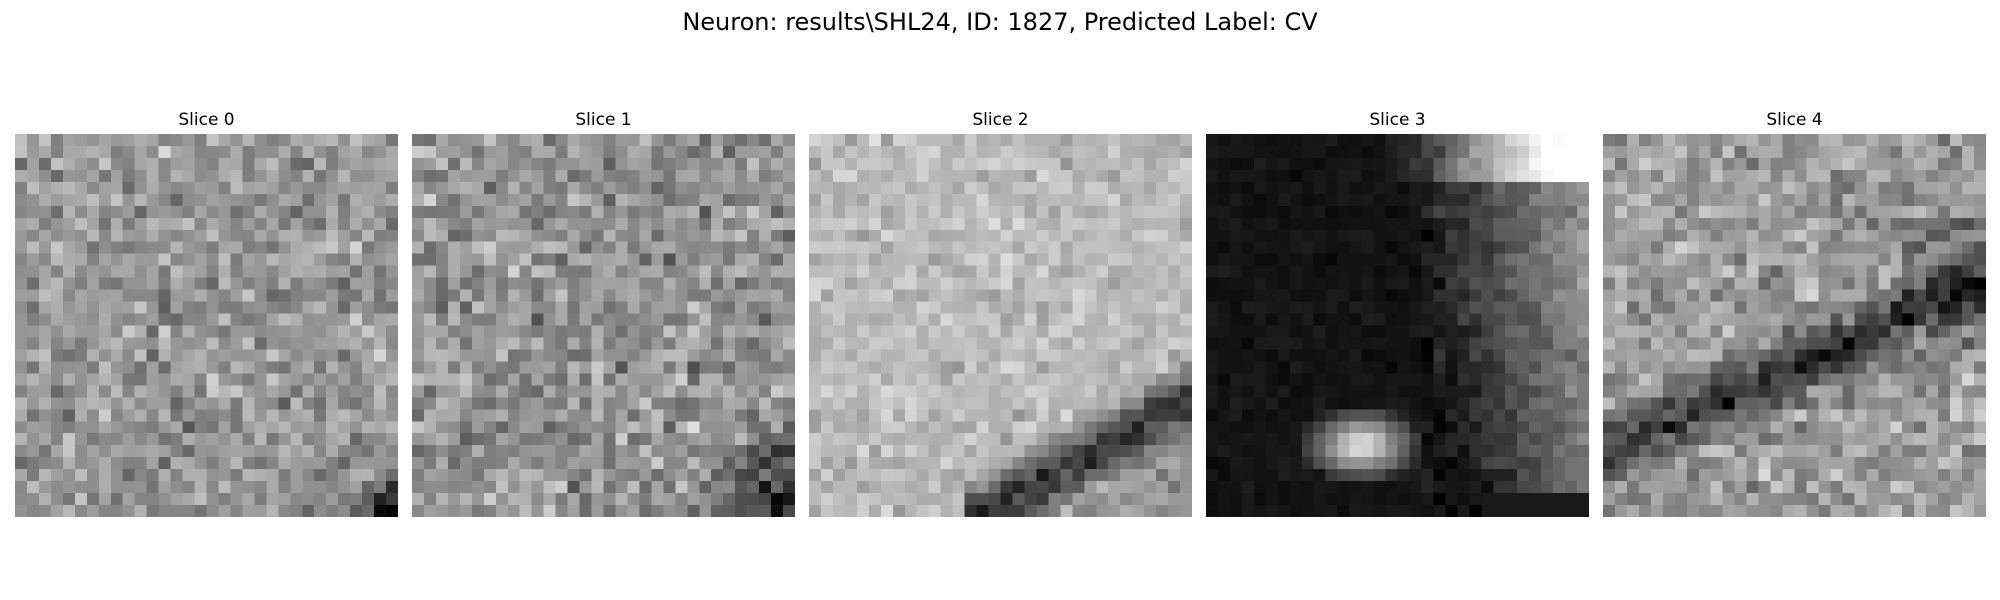  I want to click on slice-panel-4: Slice 4, so click(1794, 313).